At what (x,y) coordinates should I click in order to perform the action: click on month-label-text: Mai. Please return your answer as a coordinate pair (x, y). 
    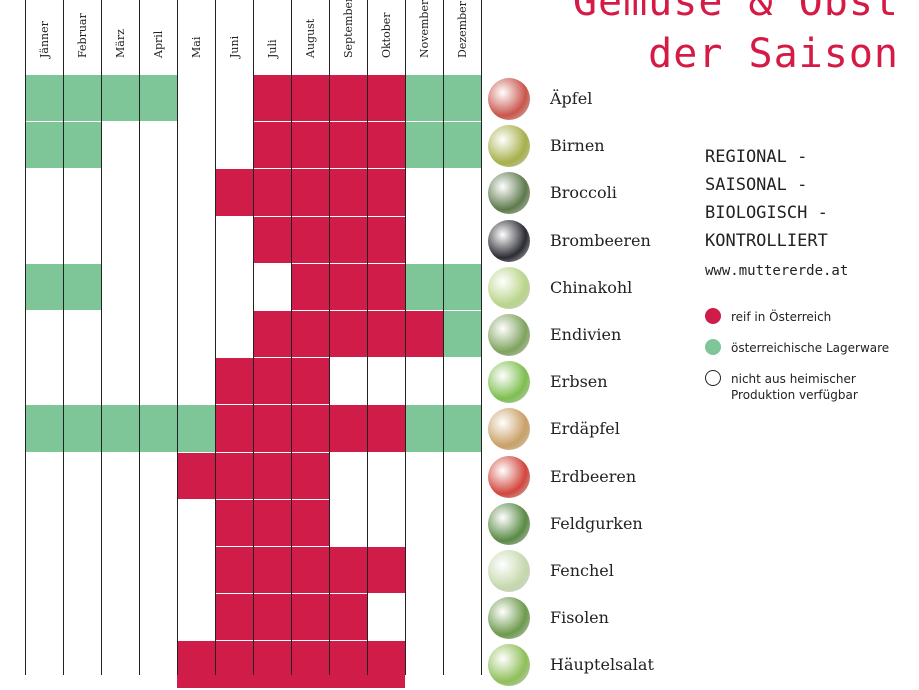
    Looking at the image, I should click on (196, 47).